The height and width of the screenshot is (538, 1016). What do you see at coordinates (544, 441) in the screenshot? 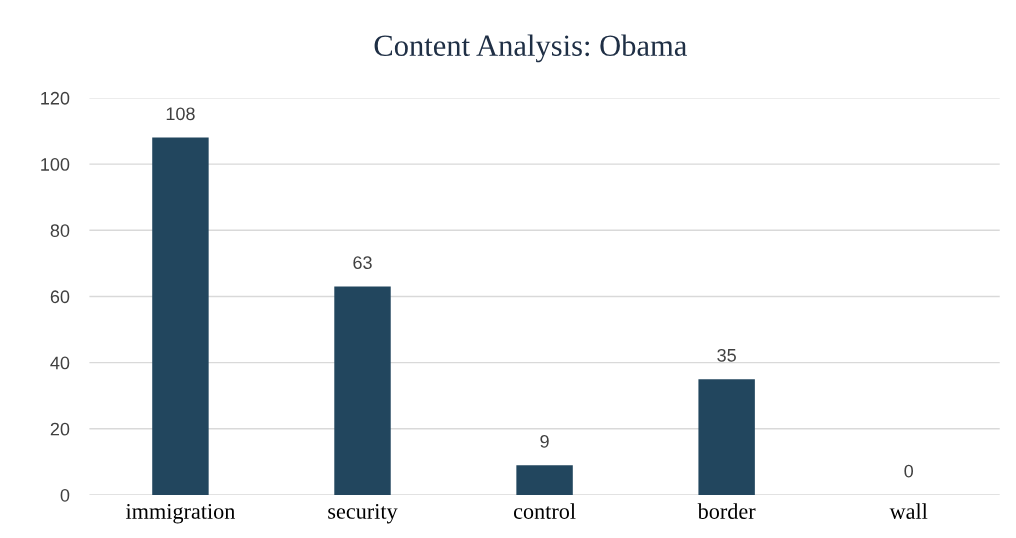
I see `data-label: 9` at bounding box center [544, 441].